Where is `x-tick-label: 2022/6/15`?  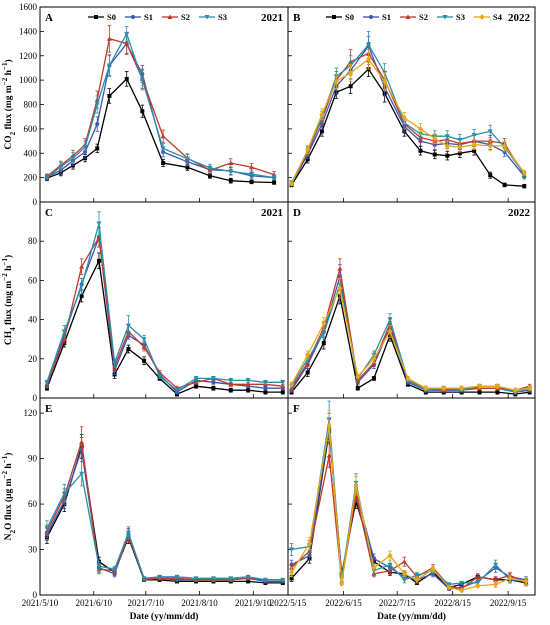
x-tick-label: 2022/6/15 is located at coordinates (343, 603).